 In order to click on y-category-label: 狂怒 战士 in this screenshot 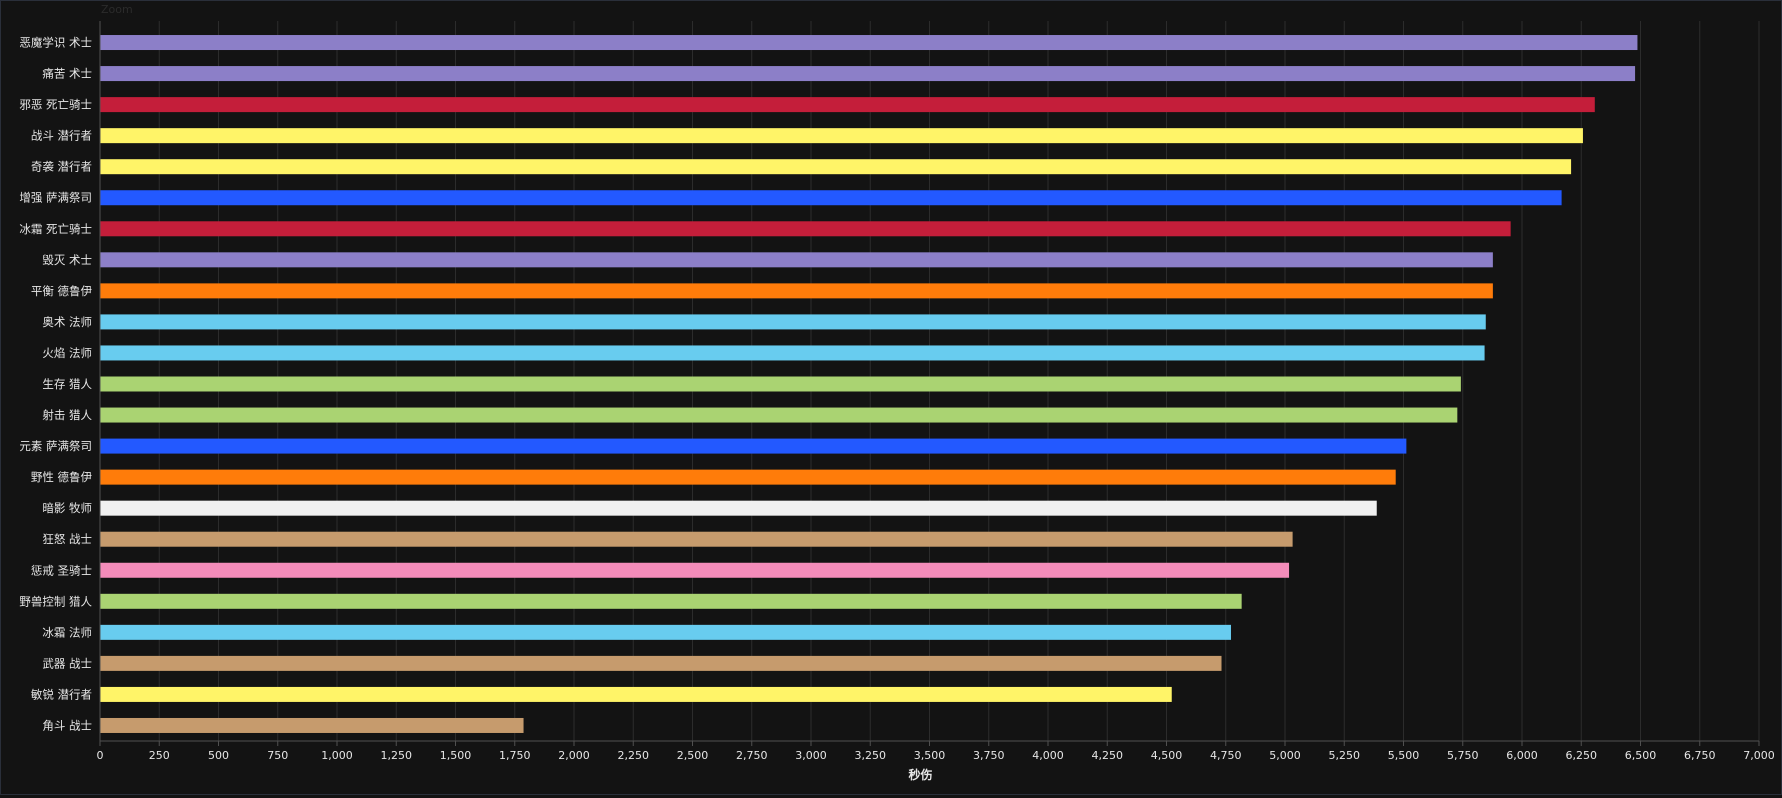, I will do `click(67, 539)`.